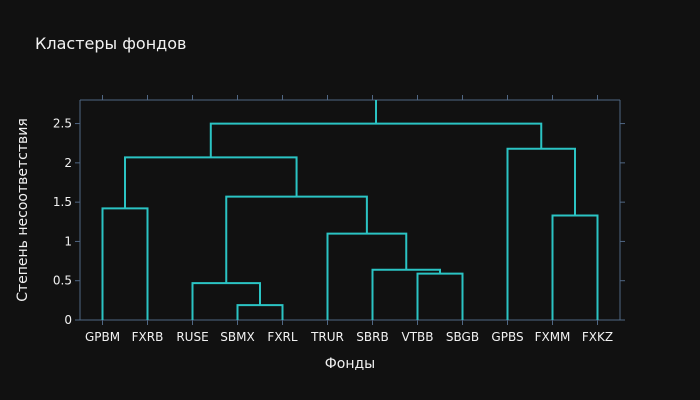 This screenshot has height=400, width=700. I want to click on y-tick-label: 2, so click(68, 163).